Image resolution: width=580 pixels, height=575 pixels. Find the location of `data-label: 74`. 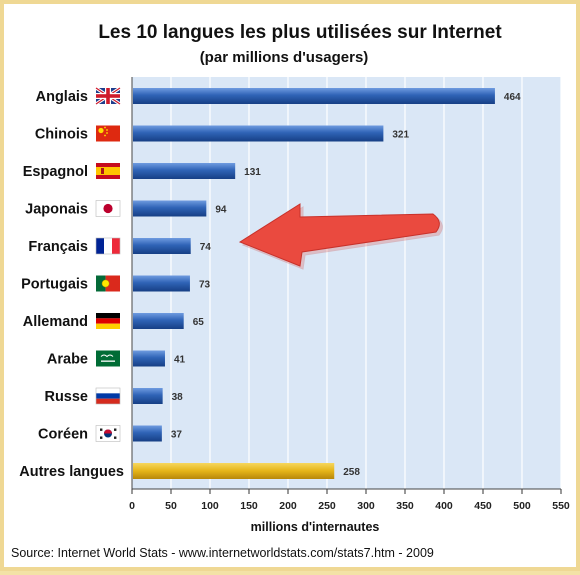

data-label: 74 is located at coordinates (206, 247).